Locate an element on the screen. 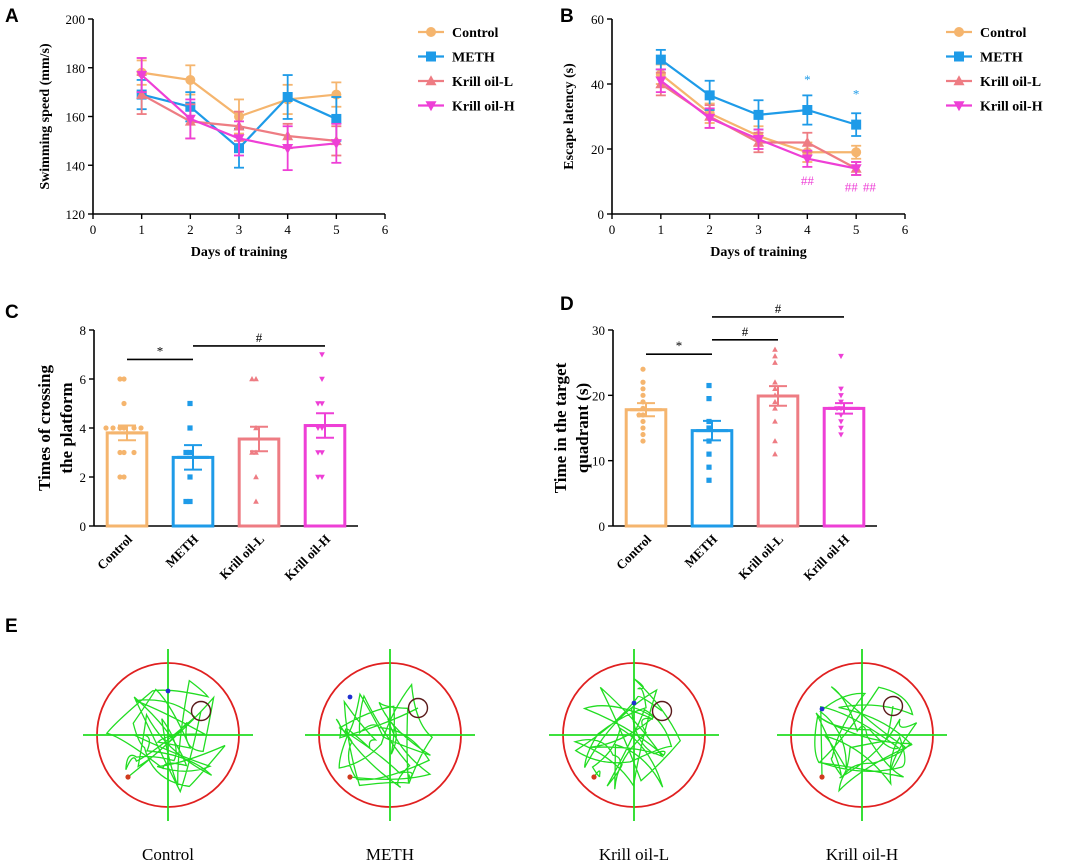 The width and height of the screenshot is (1065, 868). category-label: METH is located at coordinates (700, 551).